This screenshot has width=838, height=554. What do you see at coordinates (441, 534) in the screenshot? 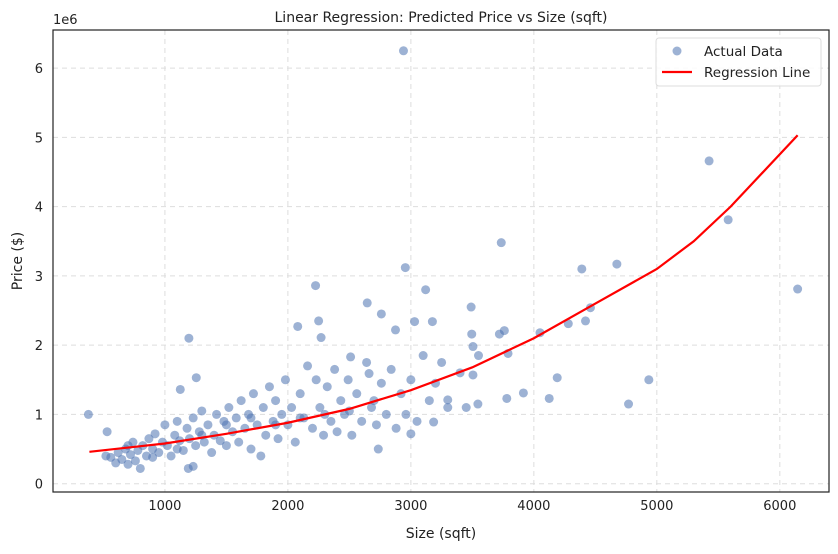
I see `x-axis-label: Size (sqft)` at bounding box center [441, 534].